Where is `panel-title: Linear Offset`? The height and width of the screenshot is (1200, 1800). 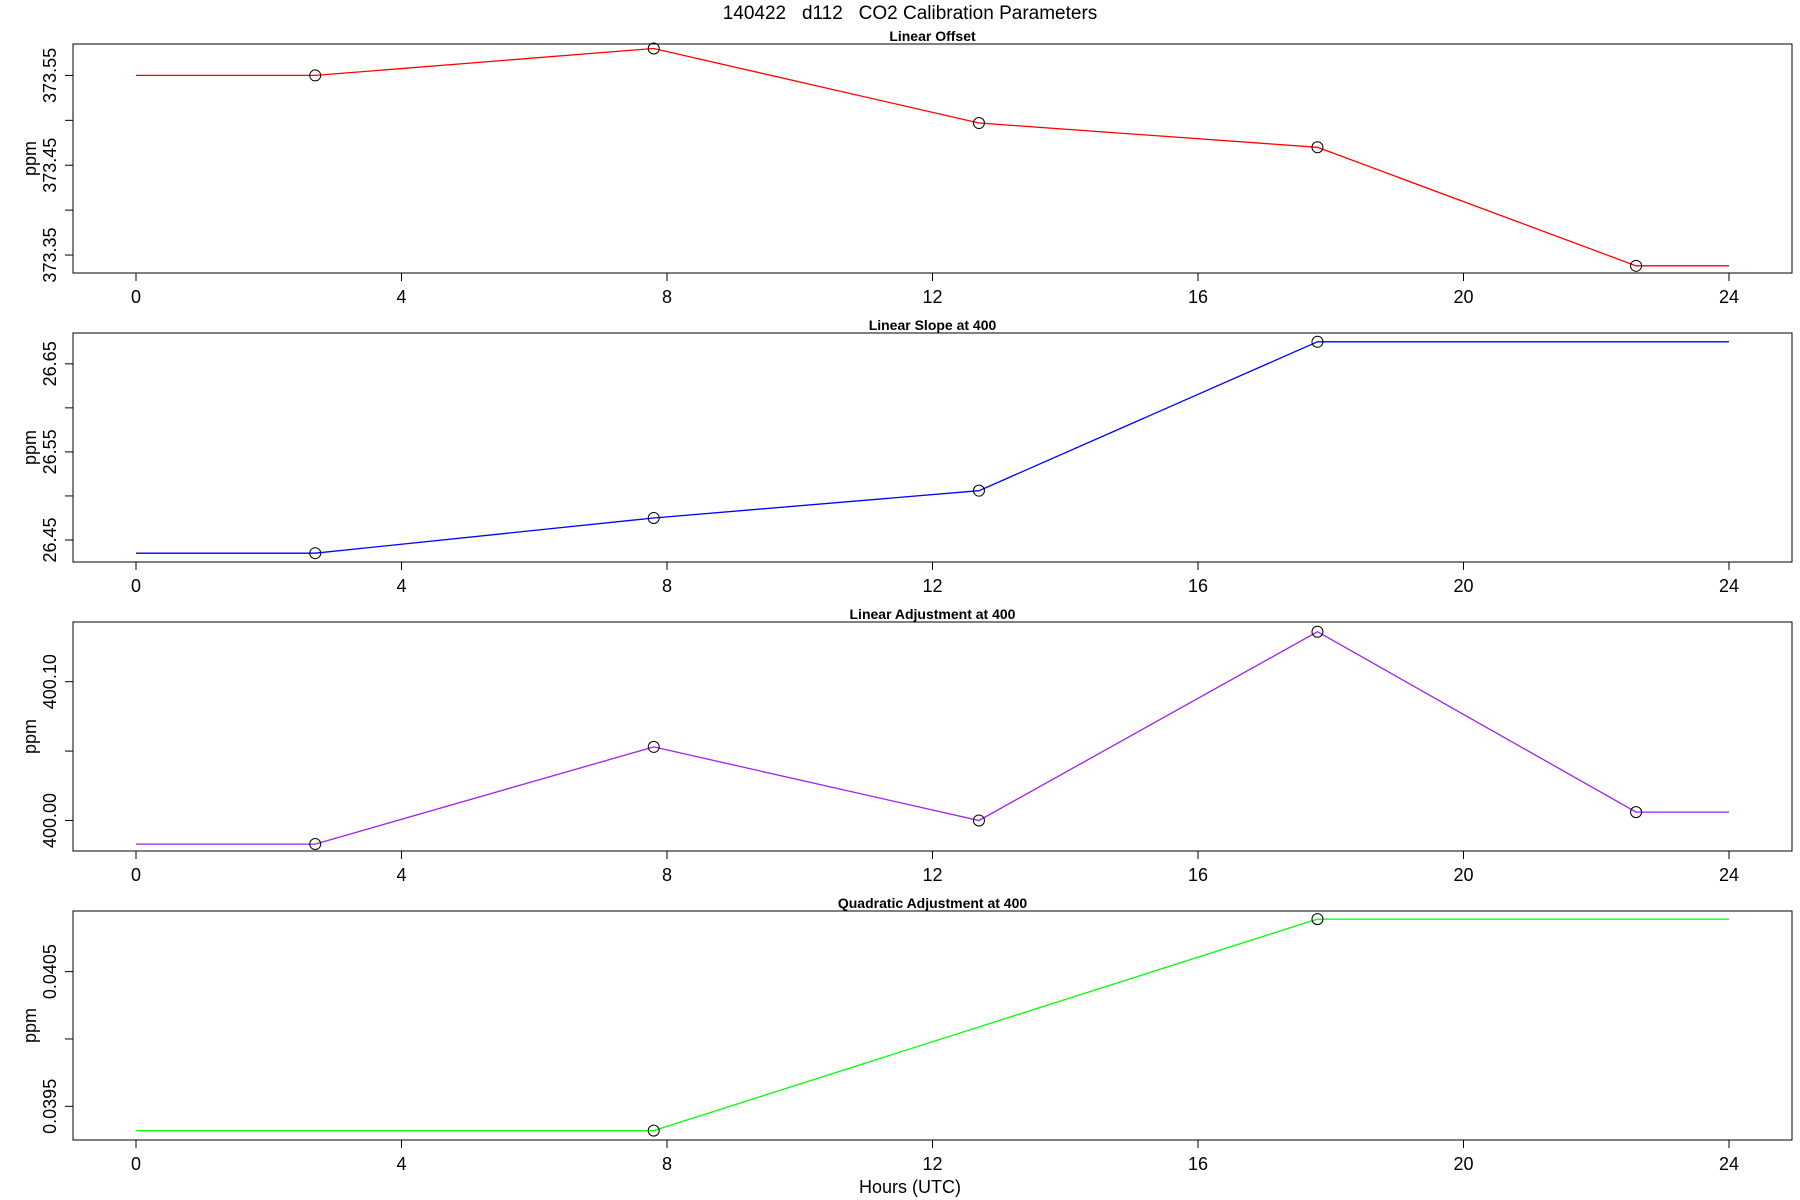 panel-title: Linear Offset is located at coordinates (932, 36).